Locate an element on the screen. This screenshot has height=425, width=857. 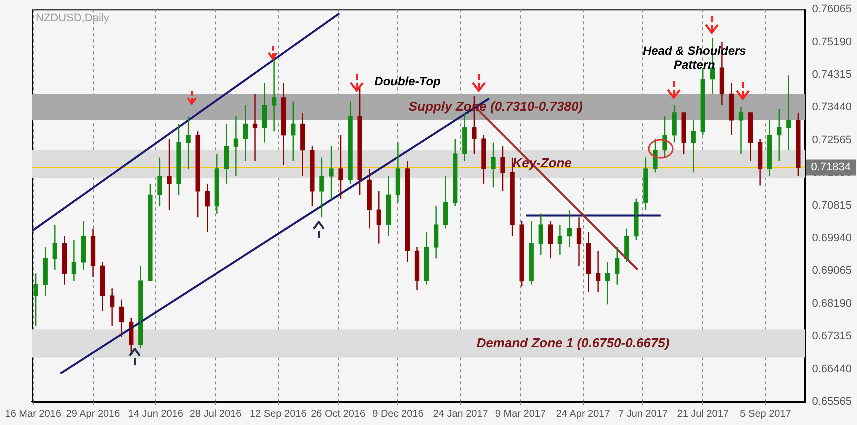
band-label: Demand Zone 1 (0.6750-0.6675) is located at coordinates (573, 342).